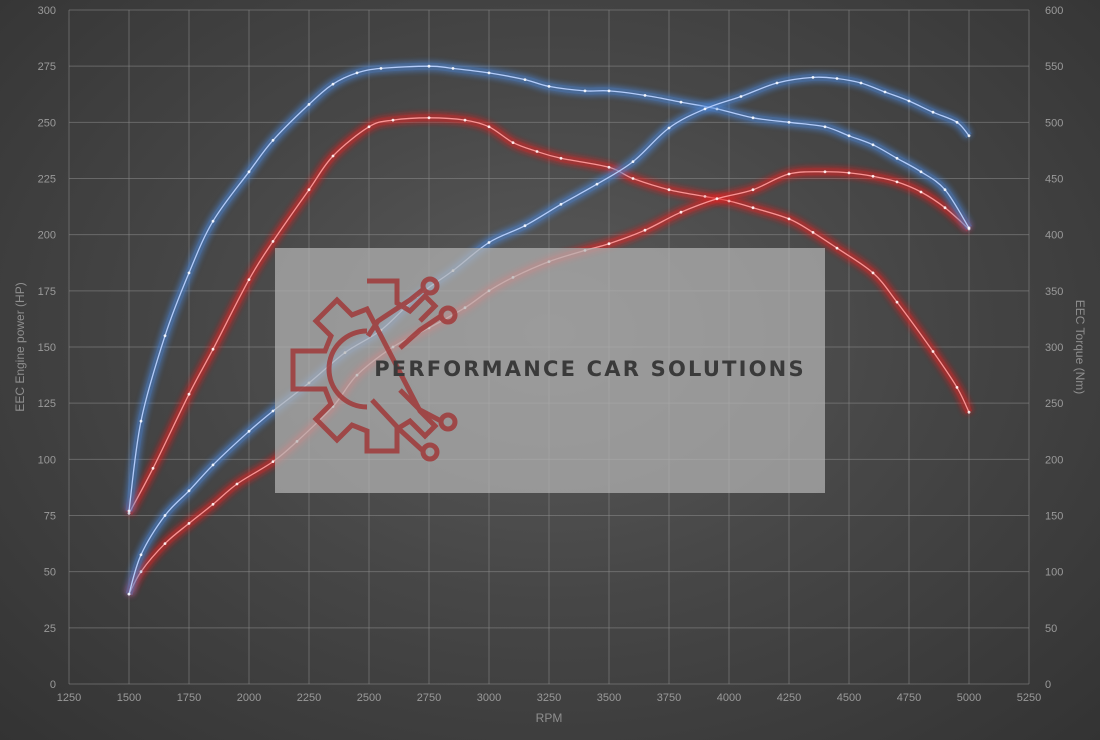 The height and width of the screenshot is (740, 1100). I want to click on x-tick-label: 2250, so click(309, 698).